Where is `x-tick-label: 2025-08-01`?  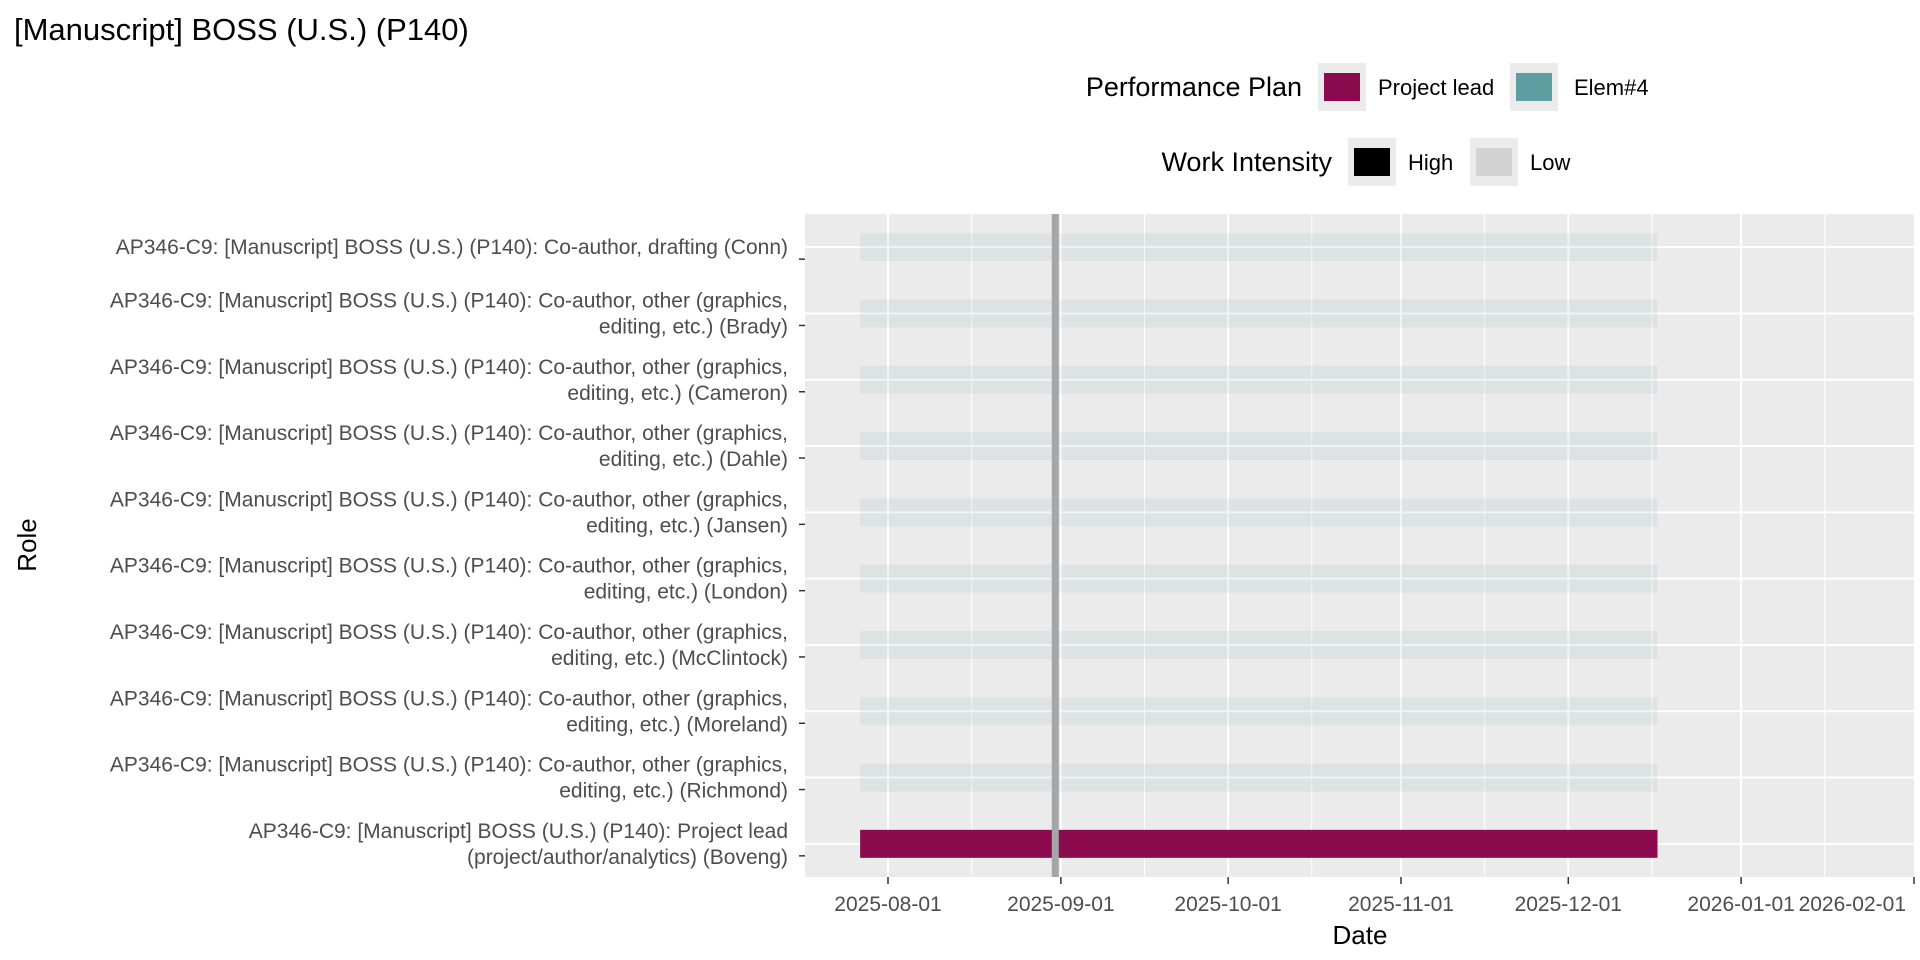
x-tick-label: 2025-08-01 is located at coordinates (887, 904).